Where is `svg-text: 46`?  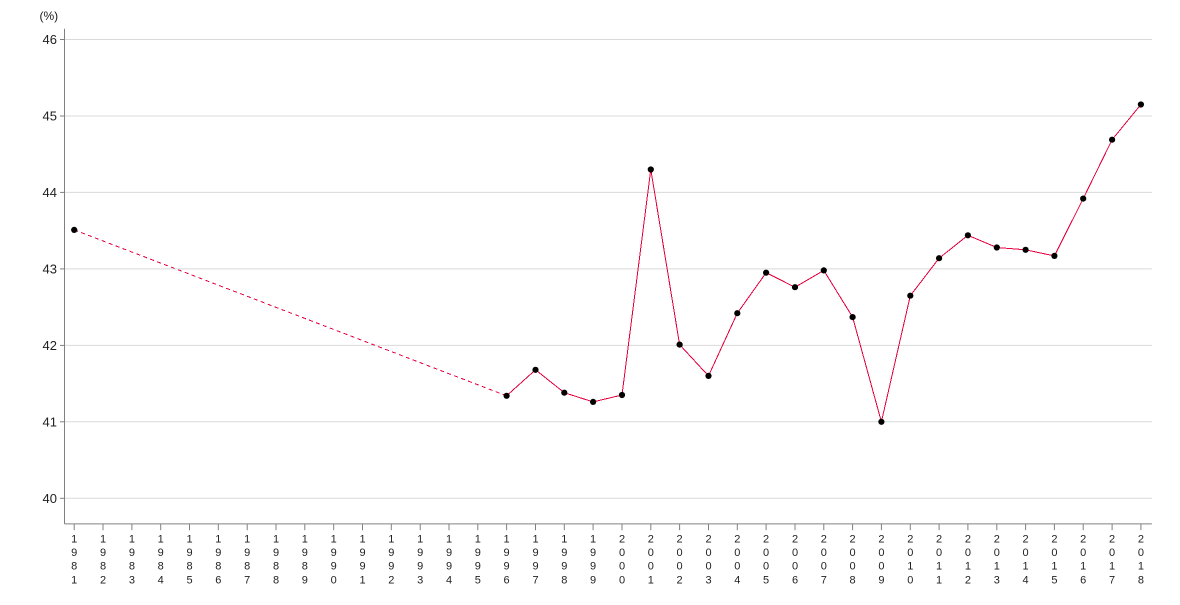 svg-text: 46 is located at coordinates (50, 39).